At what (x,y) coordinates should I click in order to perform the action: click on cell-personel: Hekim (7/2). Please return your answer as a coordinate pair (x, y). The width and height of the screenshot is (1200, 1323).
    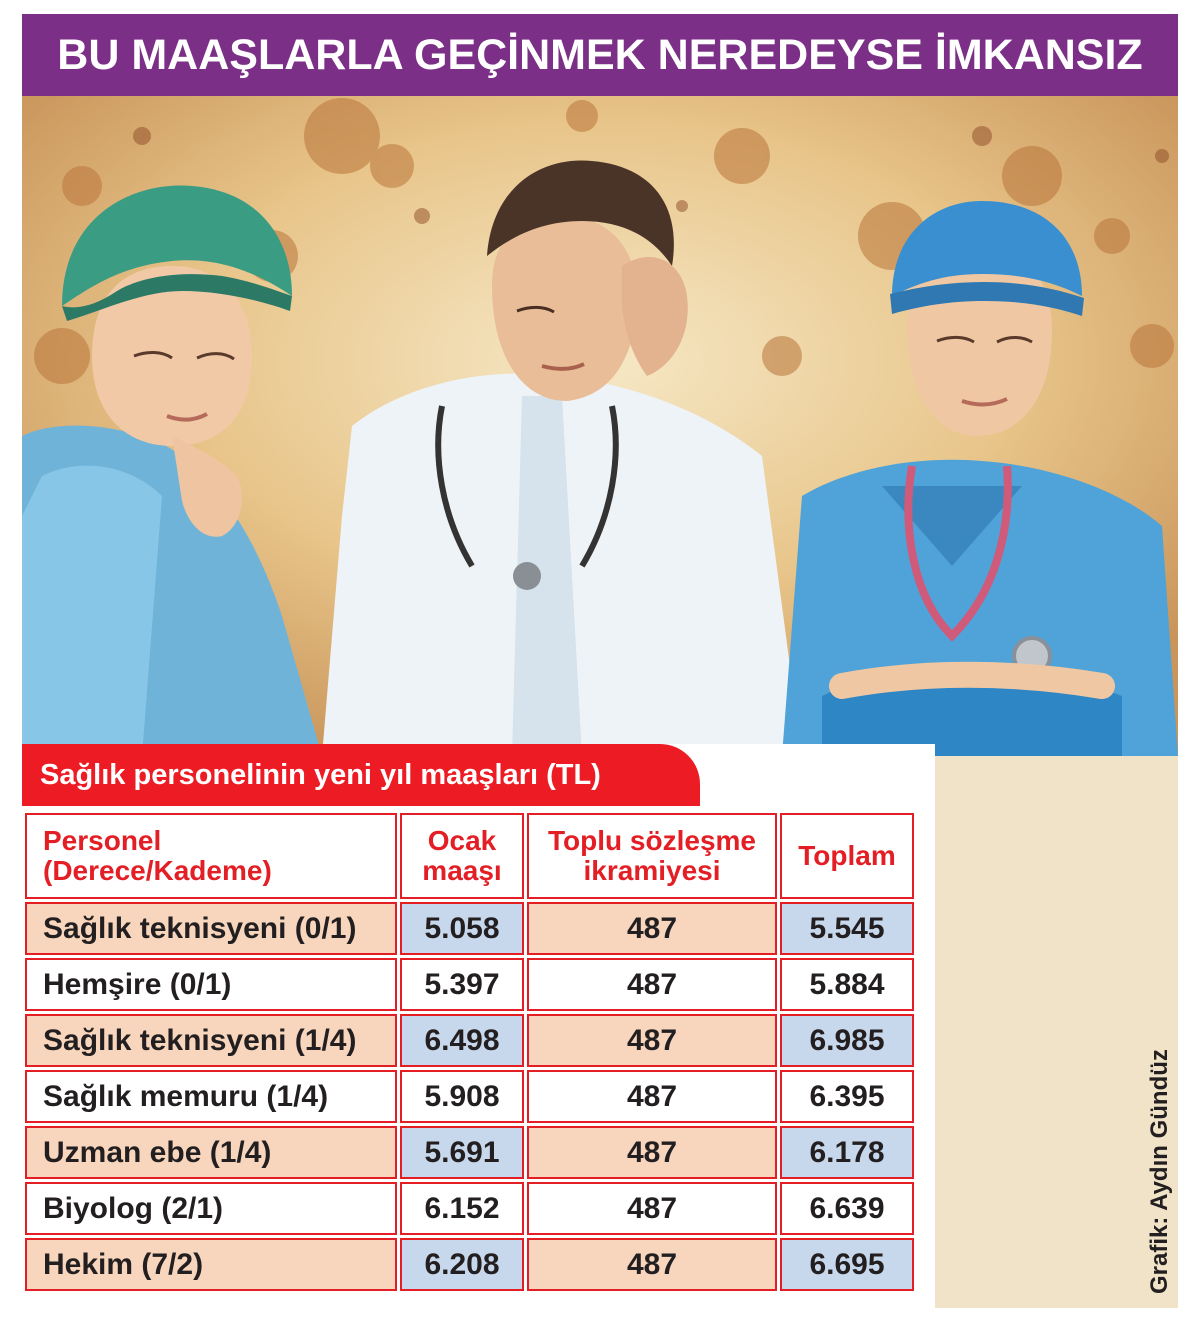
    Looking at the image, I should click on (211, 1264).